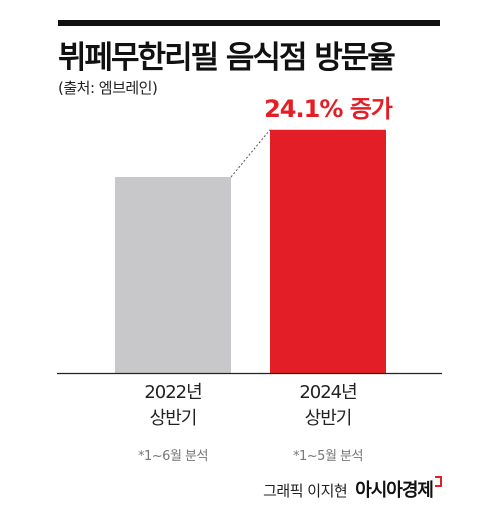 This screenshot has height=528, width=500. I want to click on category-note-2: *1~5월 분석, so click(328, 456).